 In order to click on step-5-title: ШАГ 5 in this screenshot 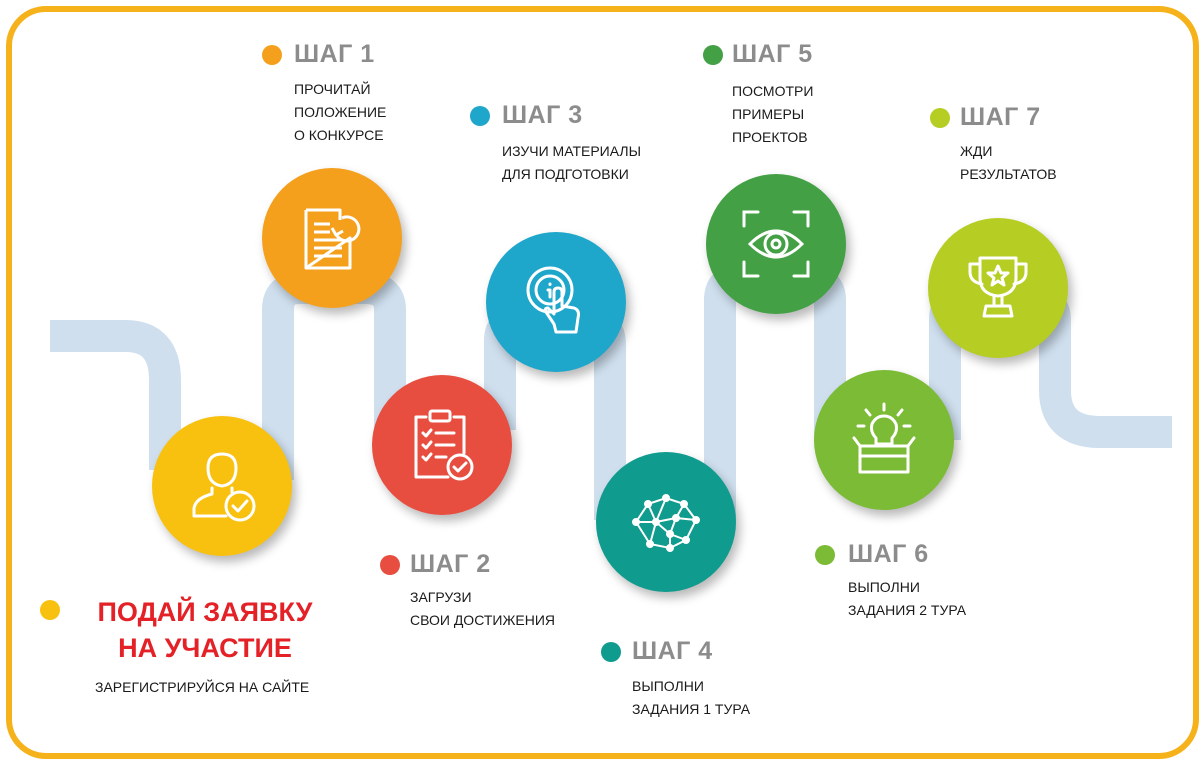, I will do `click(772, 54)`.